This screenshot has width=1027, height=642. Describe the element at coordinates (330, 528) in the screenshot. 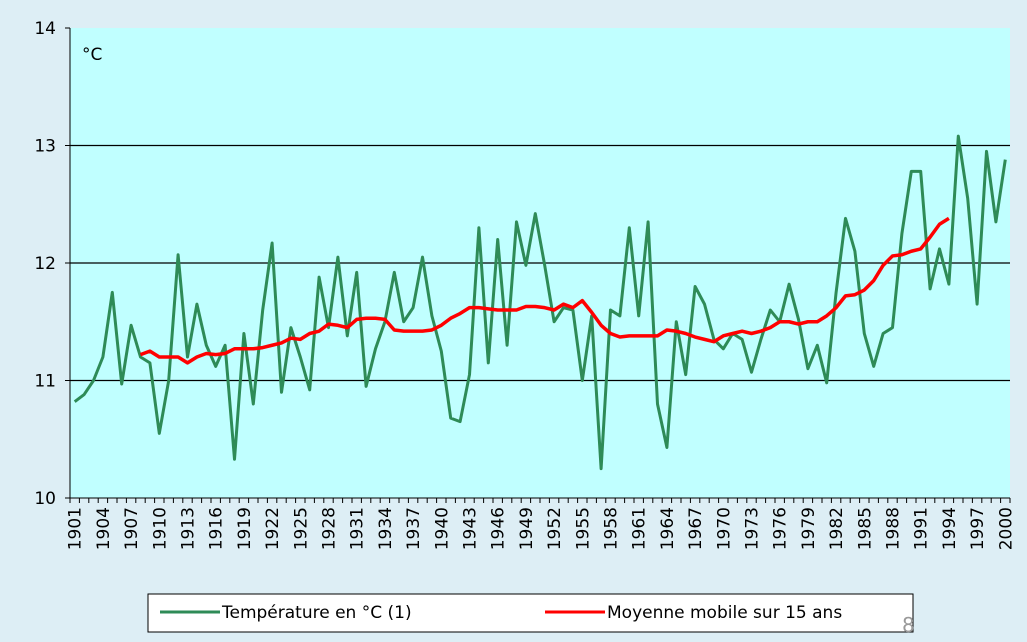

I see `x-tick-label: 1928` at that location.